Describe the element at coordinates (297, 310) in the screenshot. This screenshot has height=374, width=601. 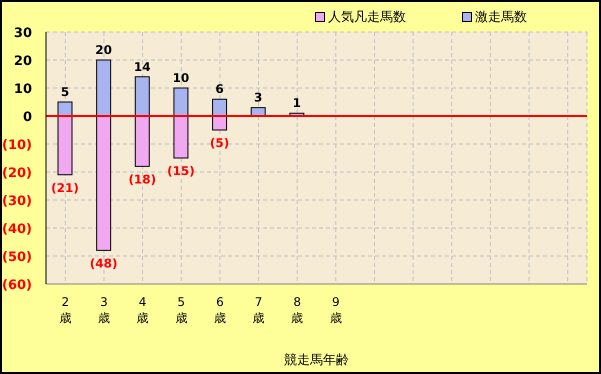
I see `x-tick-label: 8歳` at that location.